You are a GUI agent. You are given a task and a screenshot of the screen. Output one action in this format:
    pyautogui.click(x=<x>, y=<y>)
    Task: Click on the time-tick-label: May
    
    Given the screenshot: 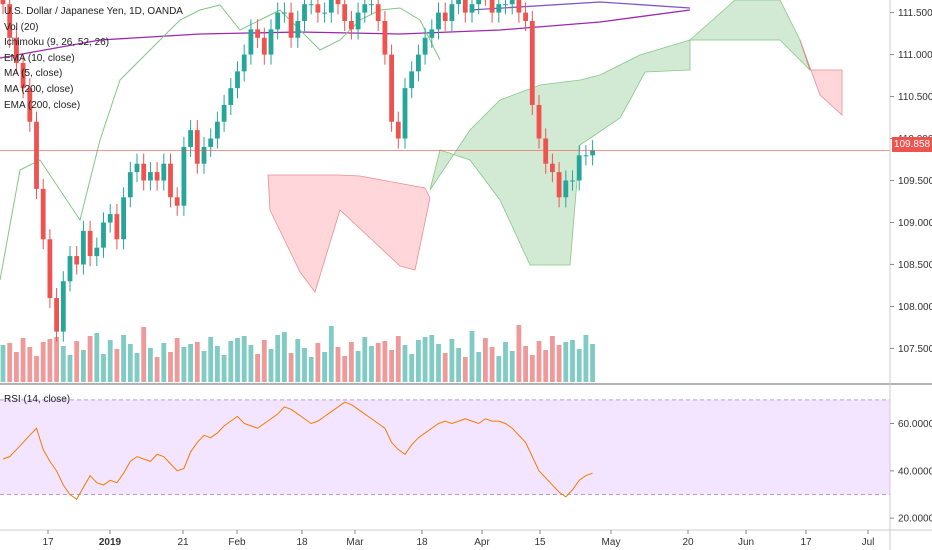 What is the action you would take?
    pyautogui.click(x=611, y=542)
    